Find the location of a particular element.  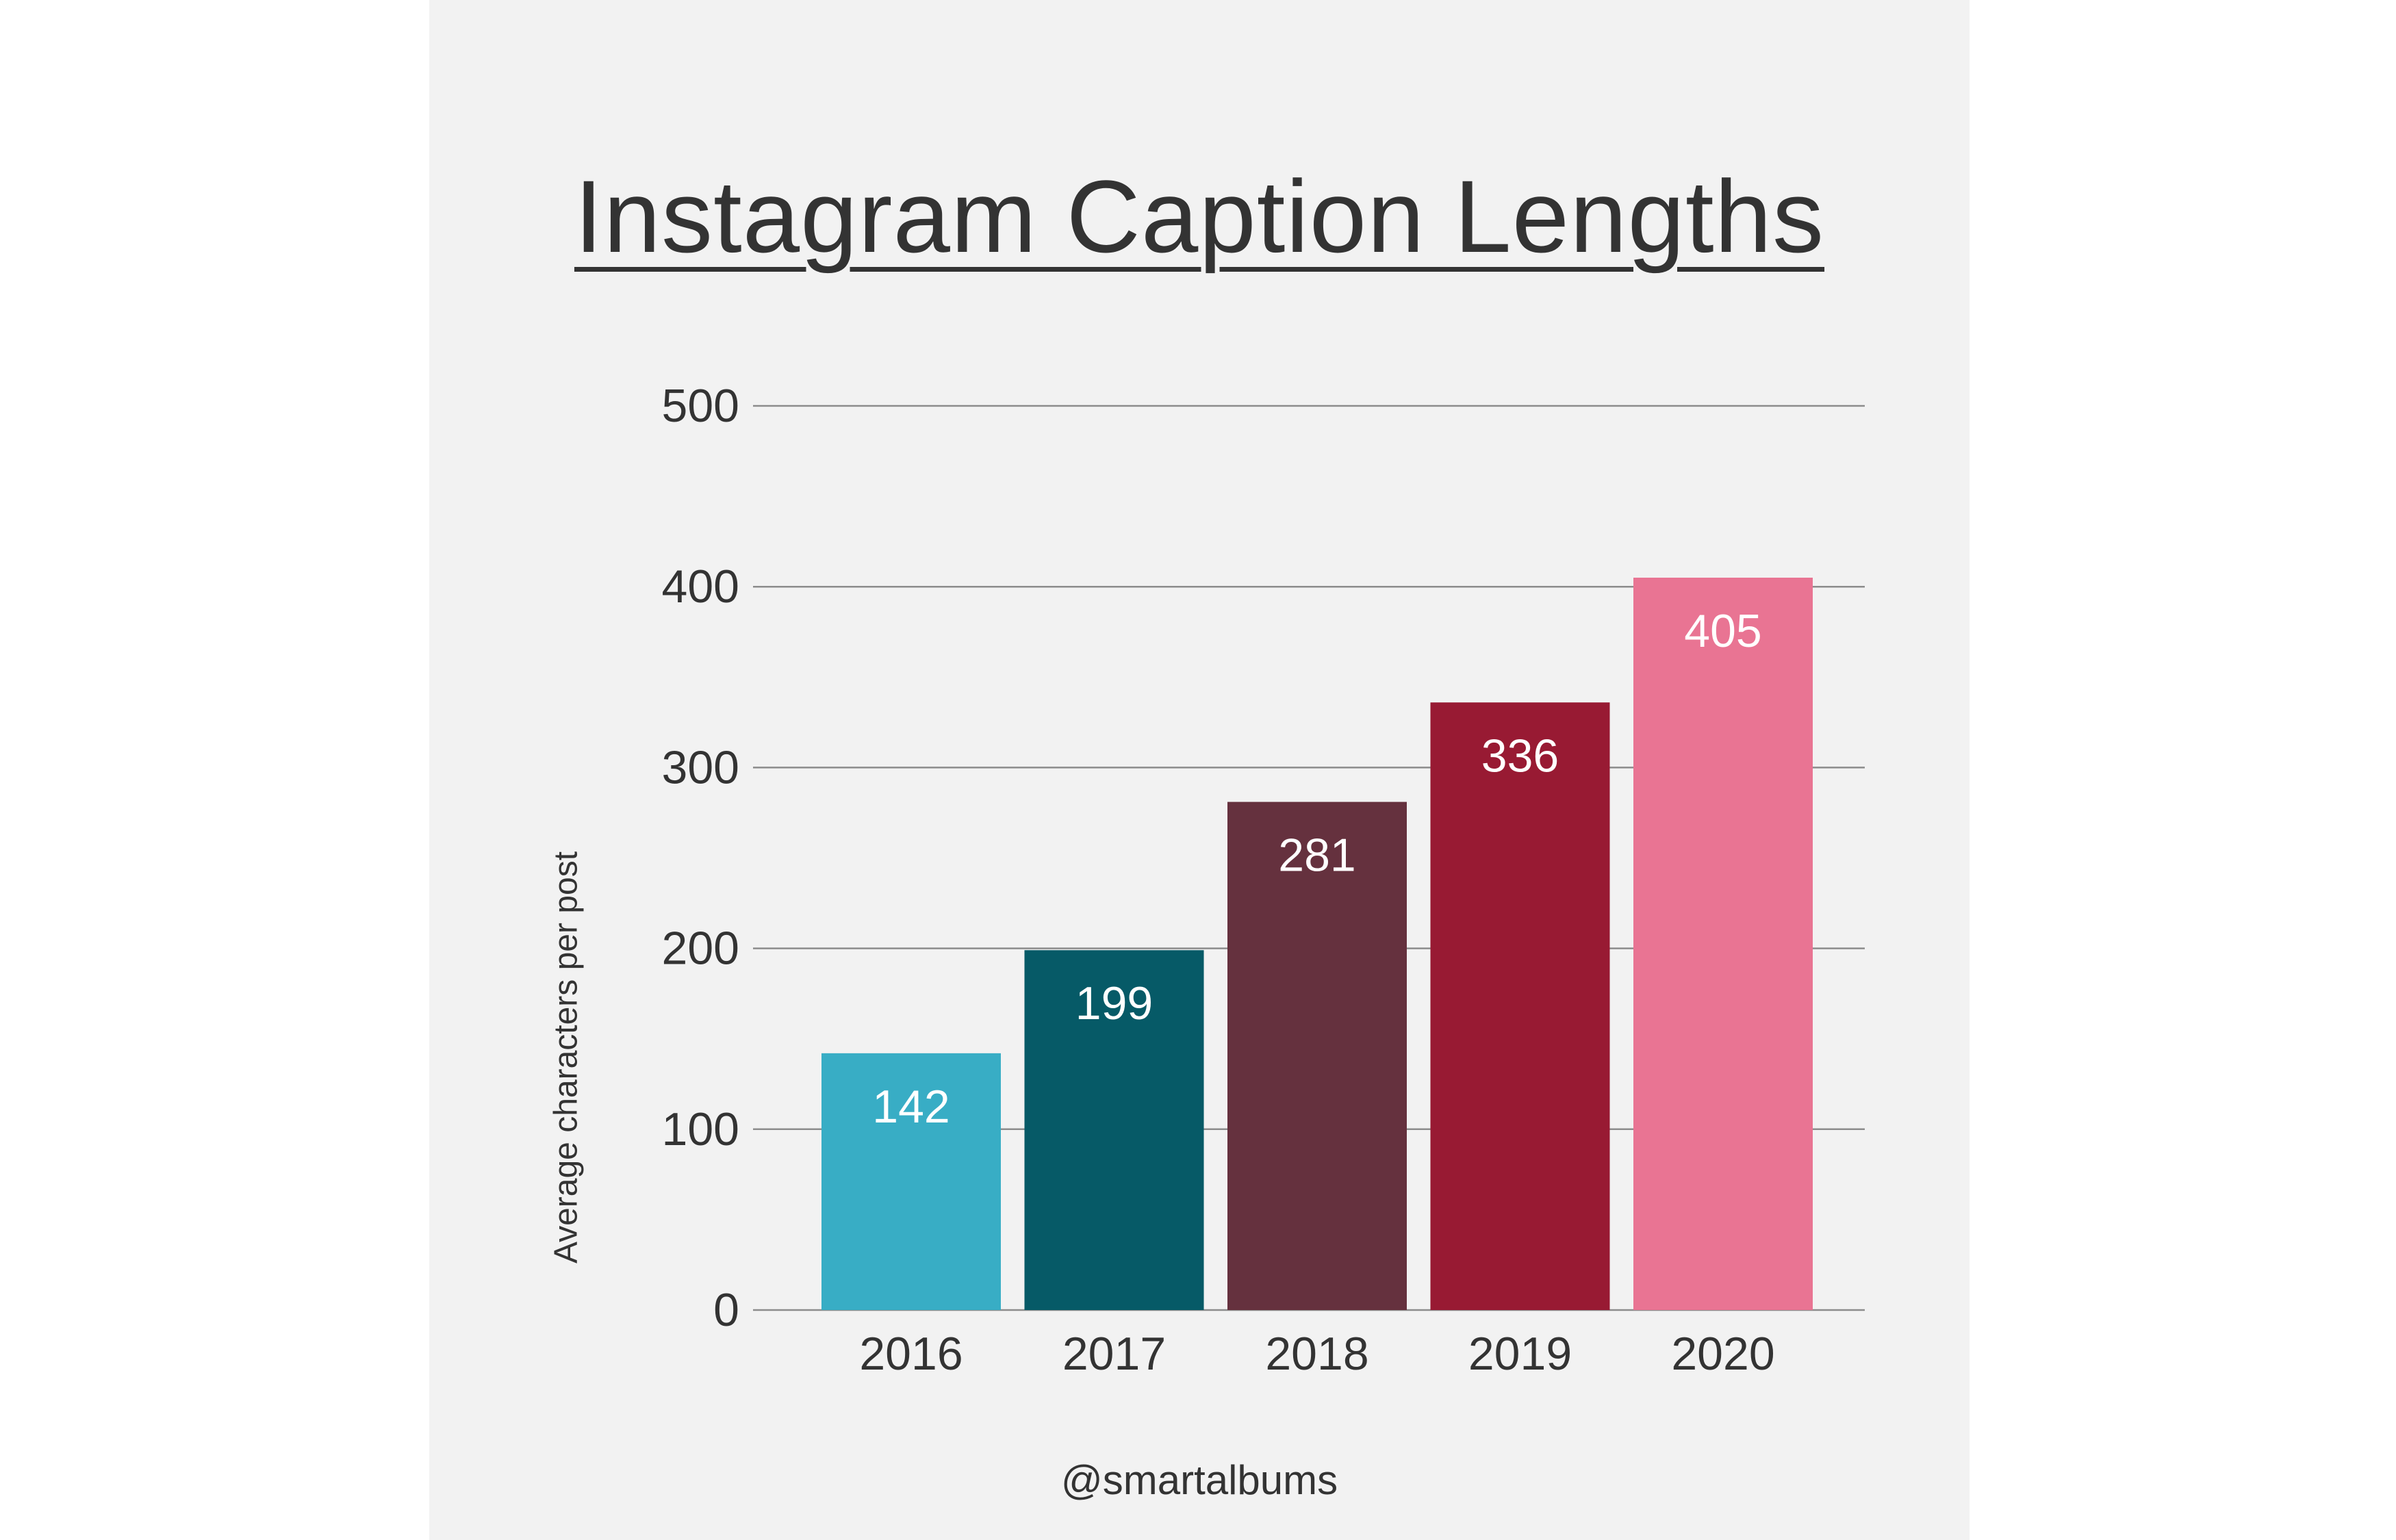

y-tick-label: 500 is located at coordinates (700, 406).